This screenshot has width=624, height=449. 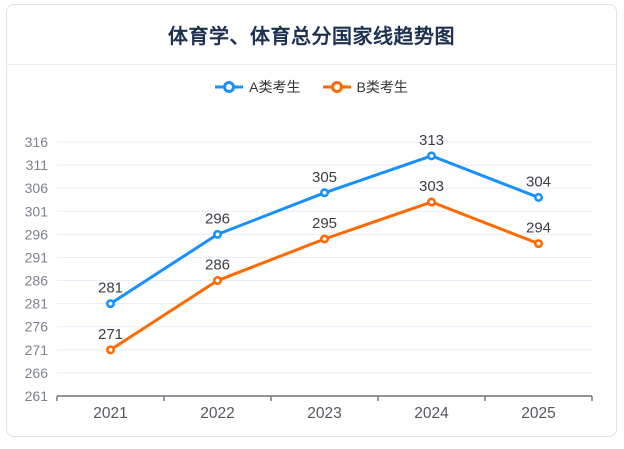 I want to click on data-label: 286, so click(x=217, y=265).